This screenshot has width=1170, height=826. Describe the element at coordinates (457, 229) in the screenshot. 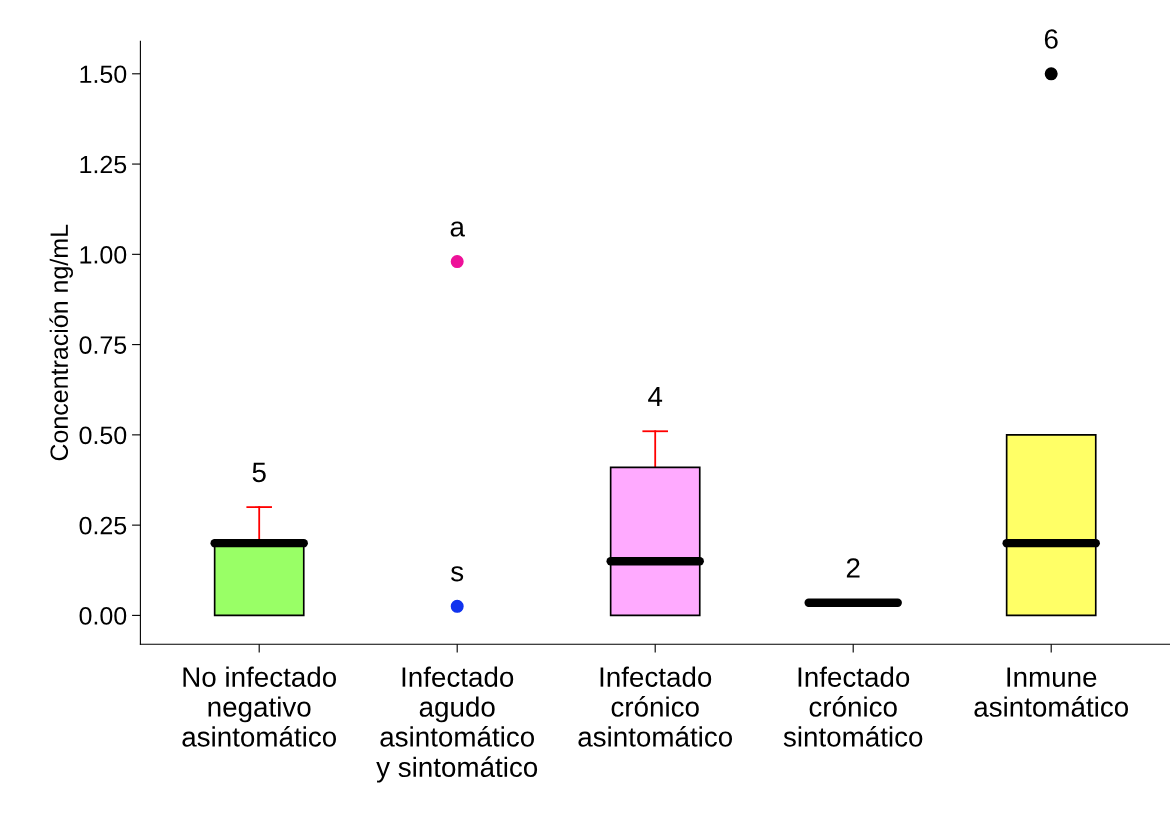

I see `annotation: a` at that location.